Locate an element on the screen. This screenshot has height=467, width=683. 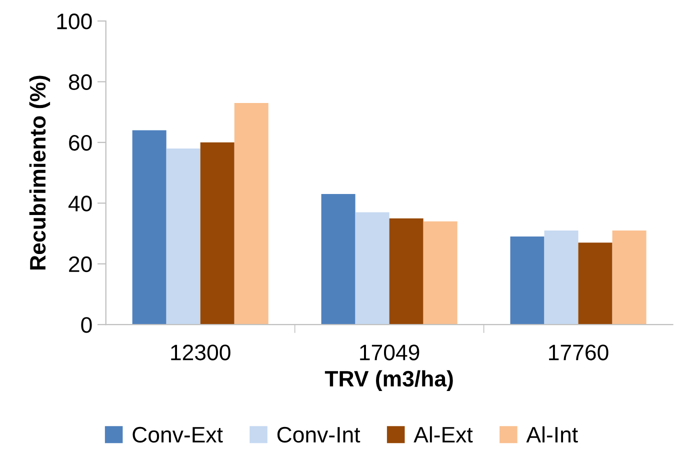
legend-label: Conv-Ext is located at coordinates (177, 434).